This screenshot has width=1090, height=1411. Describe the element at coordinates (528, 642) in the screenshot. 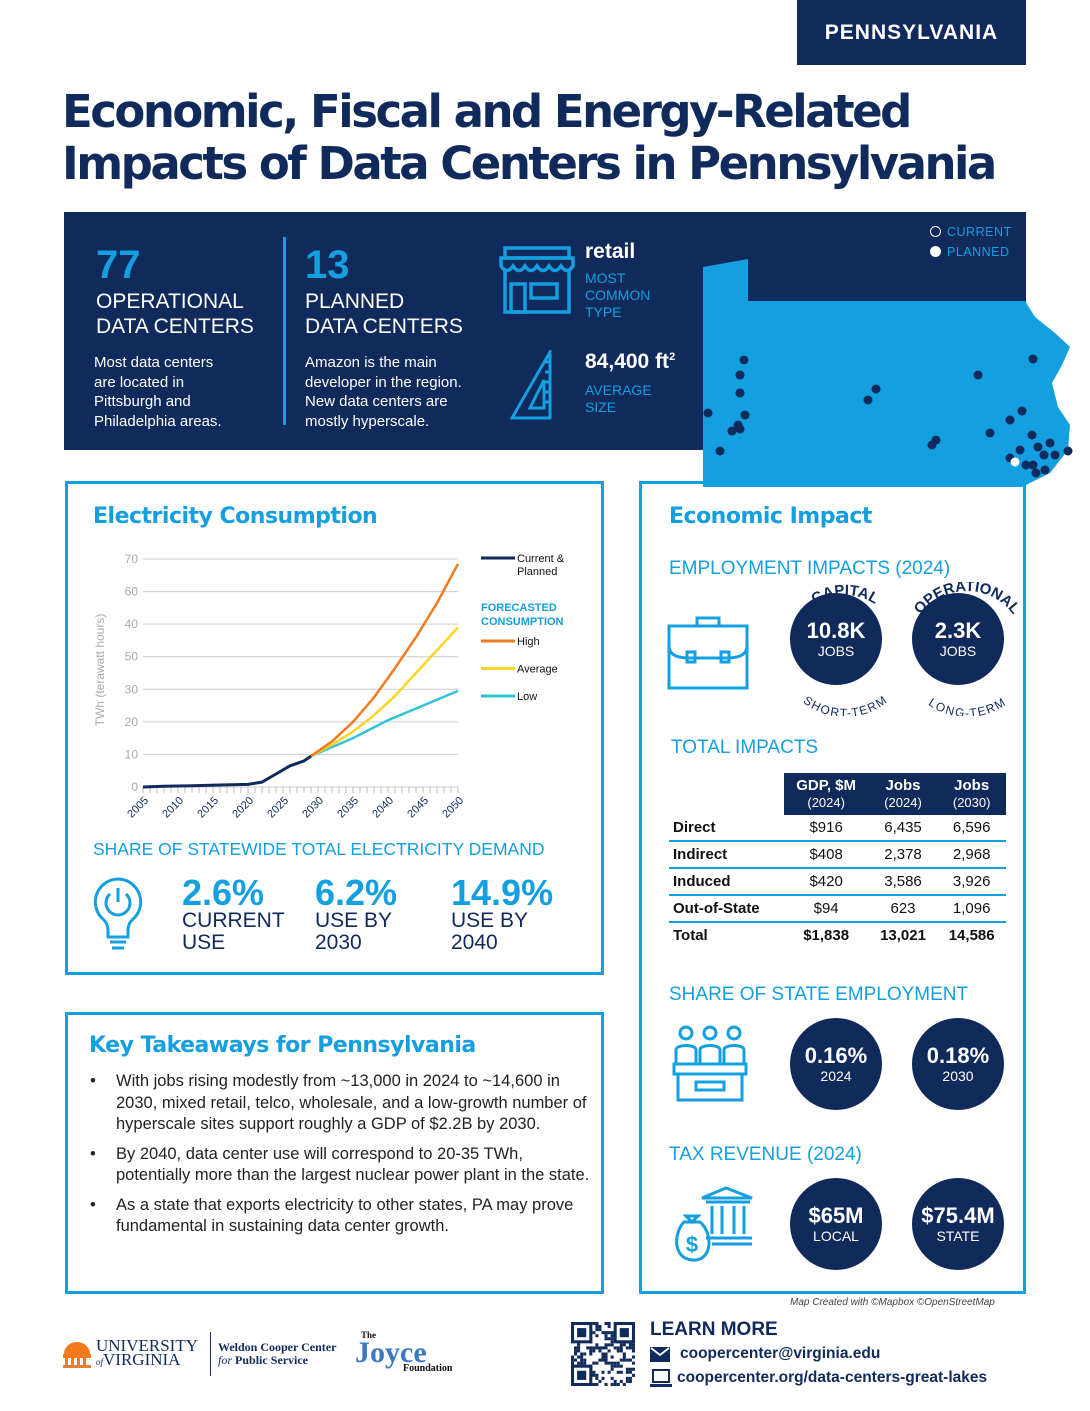

I see `legend-label: High` at that location.